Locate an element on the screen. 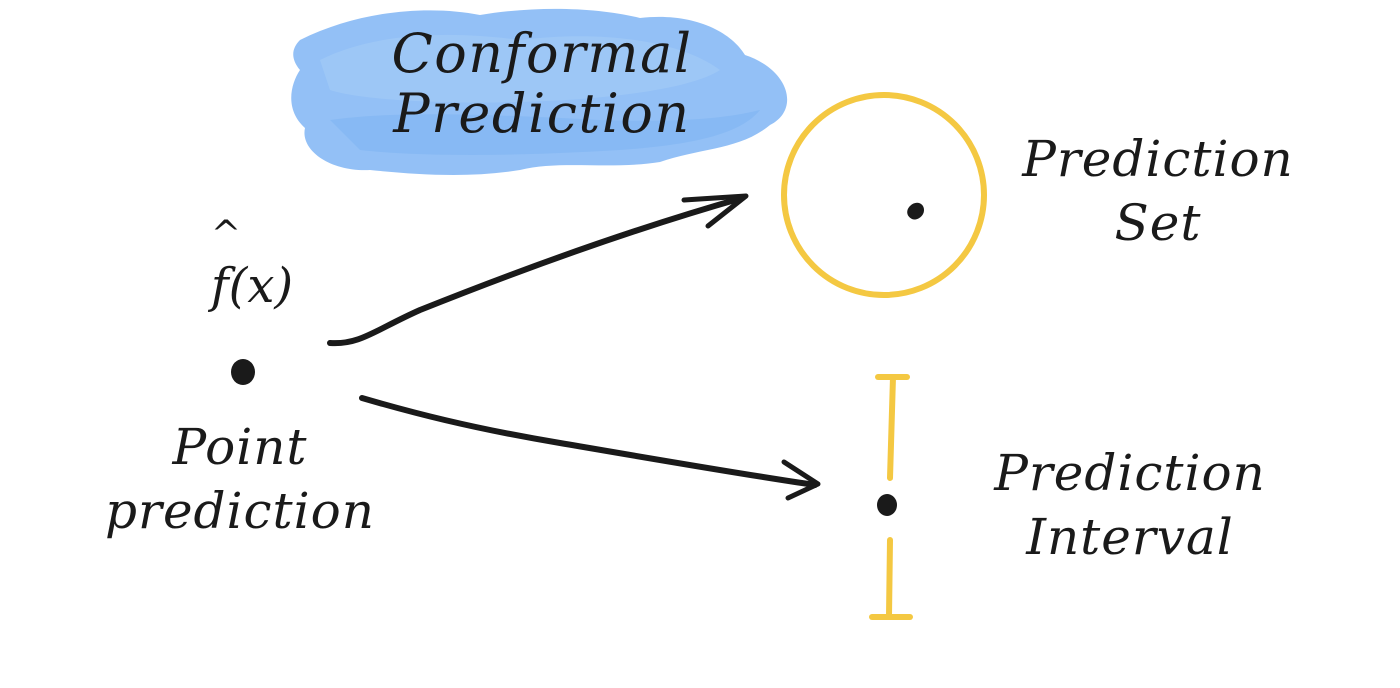 This screenshot has width=1400, height=688. prediction-set-circle is located at coordinates (884, 195).